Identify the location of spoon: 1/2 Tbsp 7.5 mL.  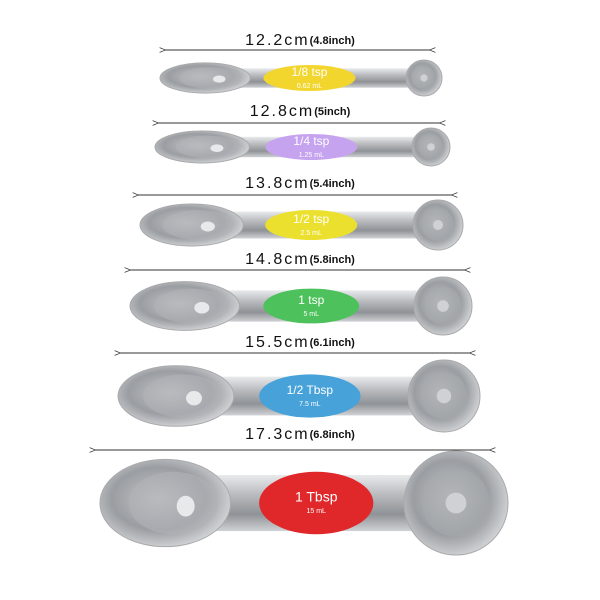
(299, 396).